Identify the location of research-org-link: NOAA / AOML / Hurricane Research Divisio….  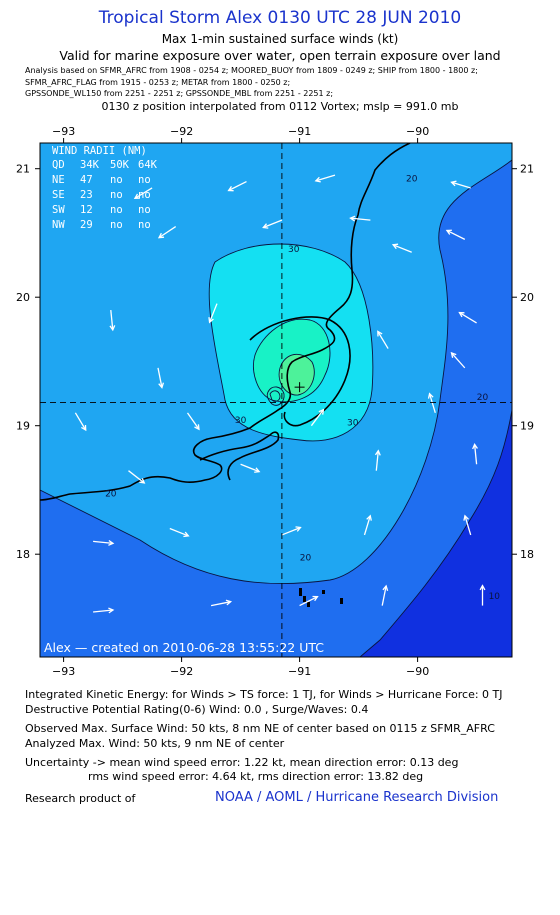
(357, 797).